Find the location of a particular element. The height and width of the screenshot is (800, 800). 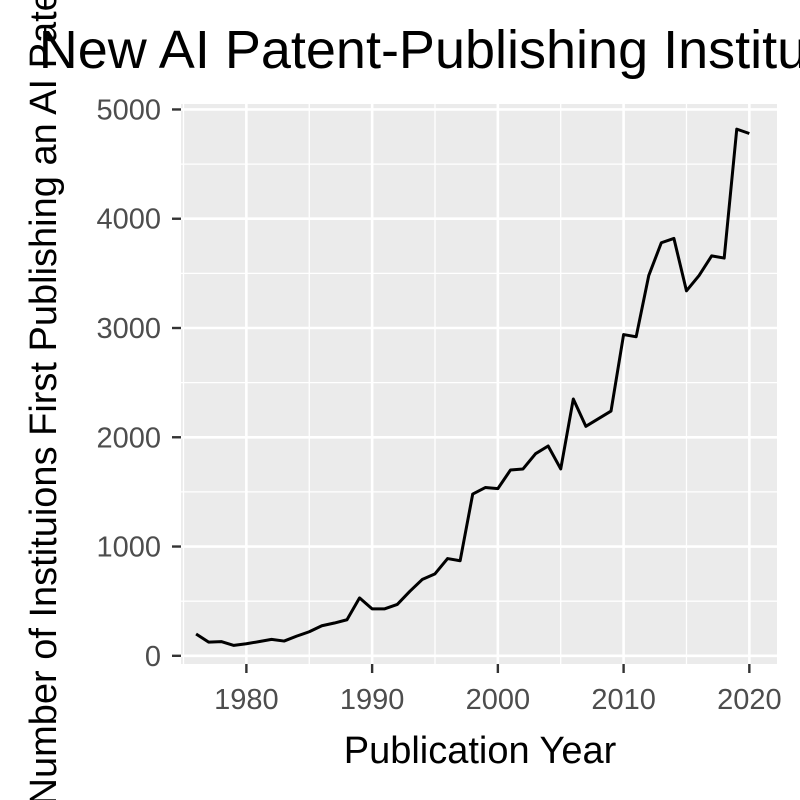

x-axis-ticks: 1980 1990 2000 2010 2020 is located at coordinates (498, 690).